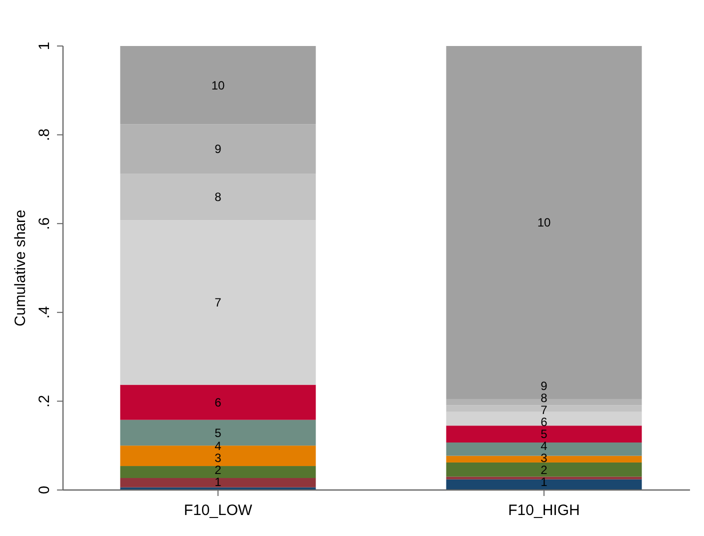  I want to click on text: 6, so click(218, 403).